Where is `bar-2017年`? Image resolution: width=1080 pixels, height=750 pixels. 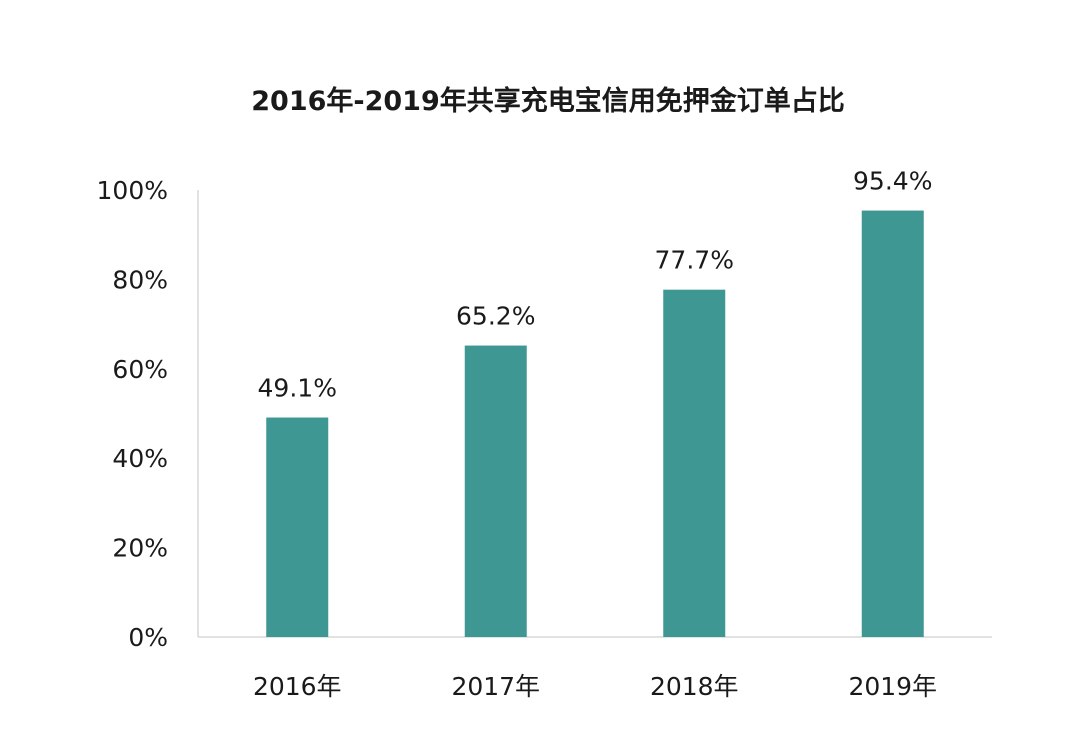 bar-2017年 is located at coordinates (495, 491).